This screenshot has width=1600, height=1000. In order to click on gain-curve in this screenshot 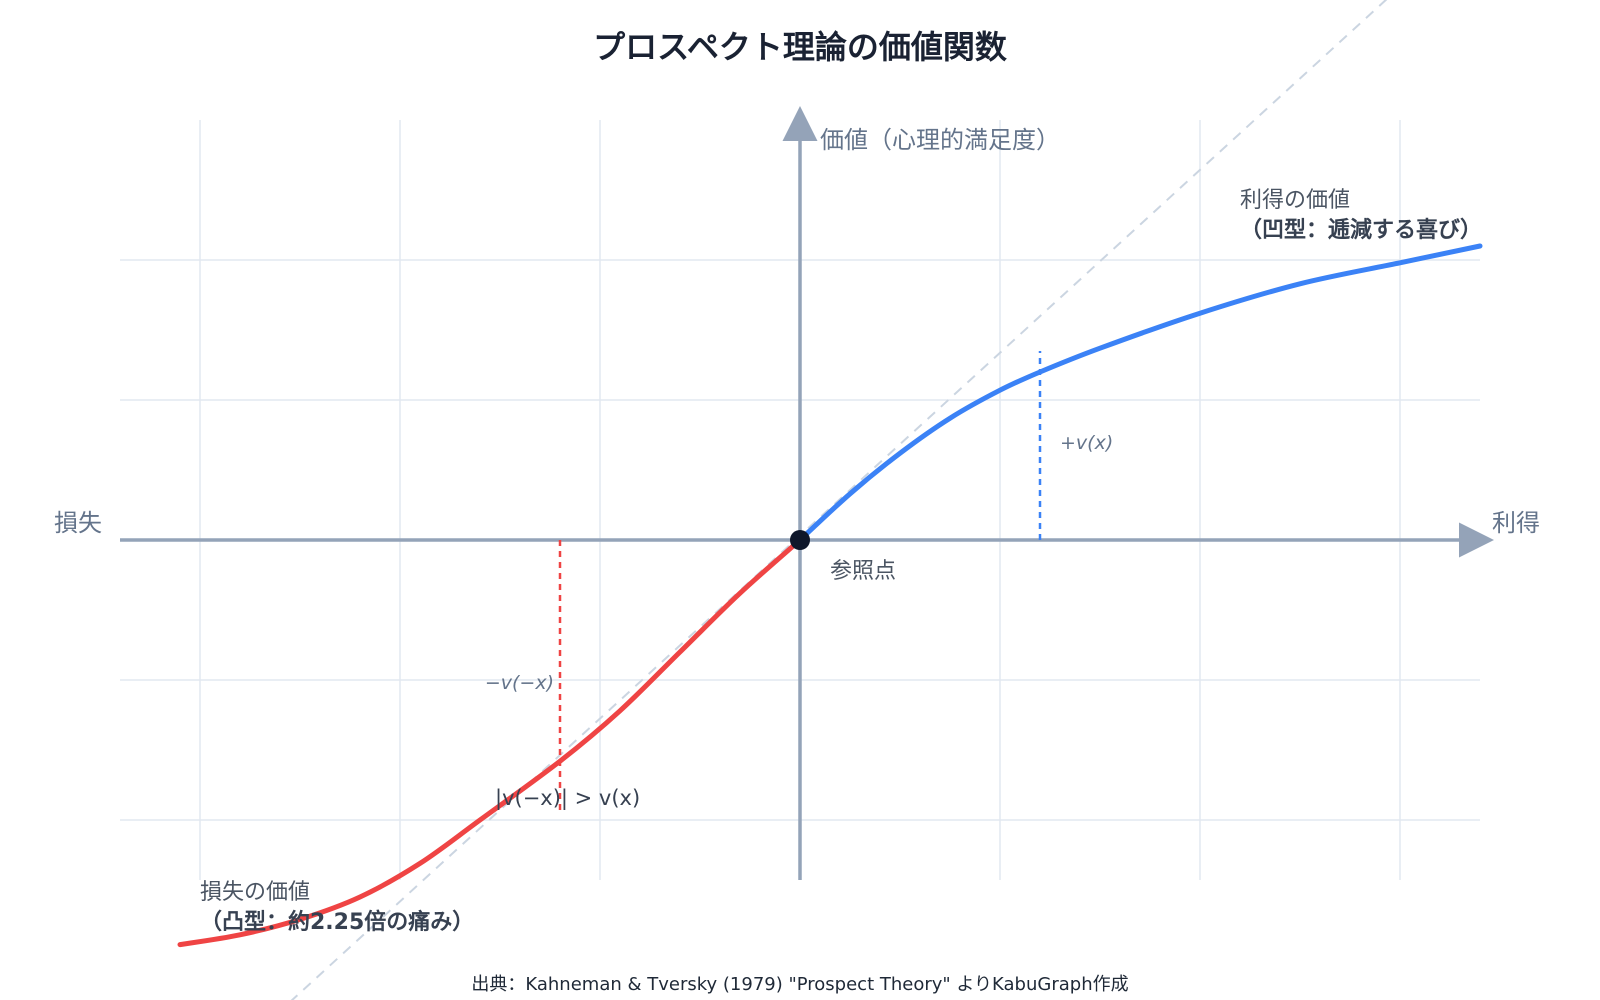, I will do `click(1140, 393)`.